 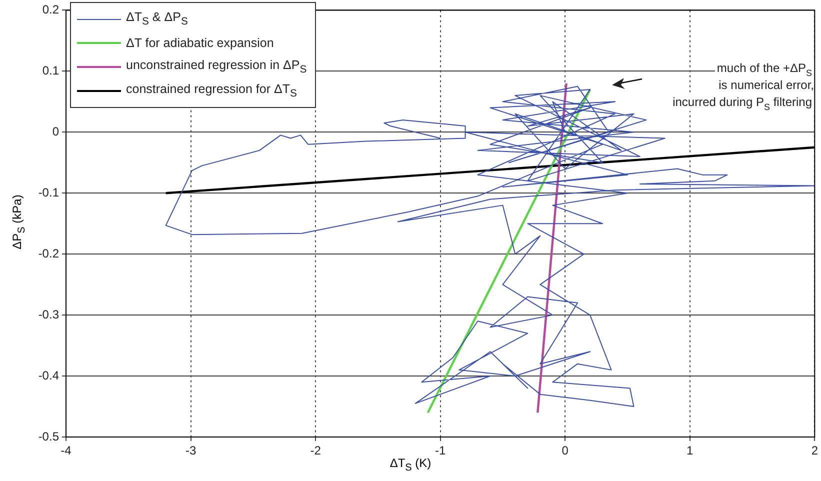 What do you see at coordinates (49, 192) in the screenshot?
I see `y-tick-label: -0.1` at bounding box center [49, 192].